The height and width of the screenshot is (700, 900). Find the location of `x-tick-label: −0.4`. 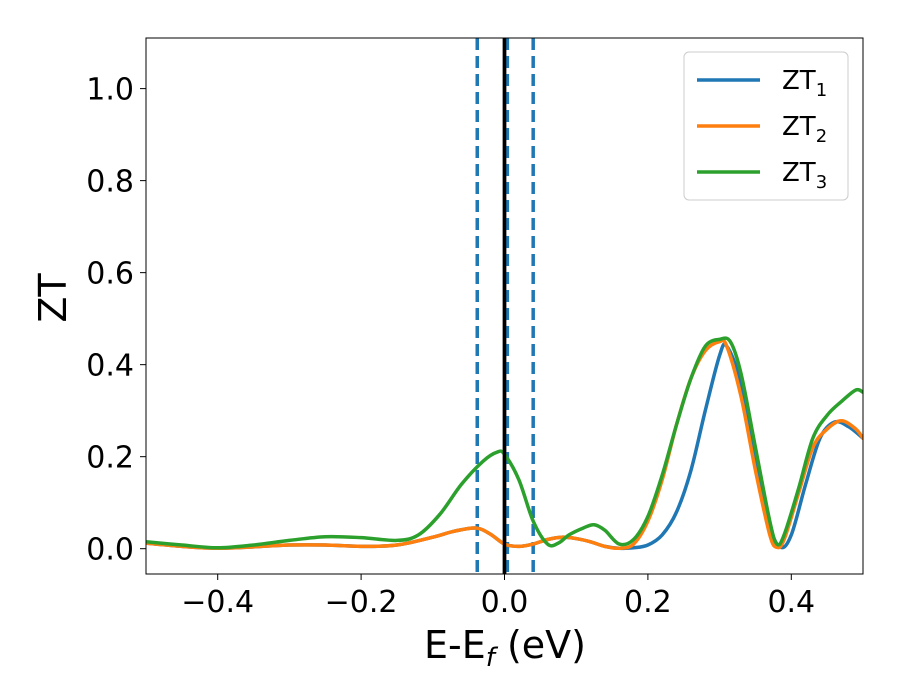

x-tick-label: −0.4 is located at coordinates (217, 602).